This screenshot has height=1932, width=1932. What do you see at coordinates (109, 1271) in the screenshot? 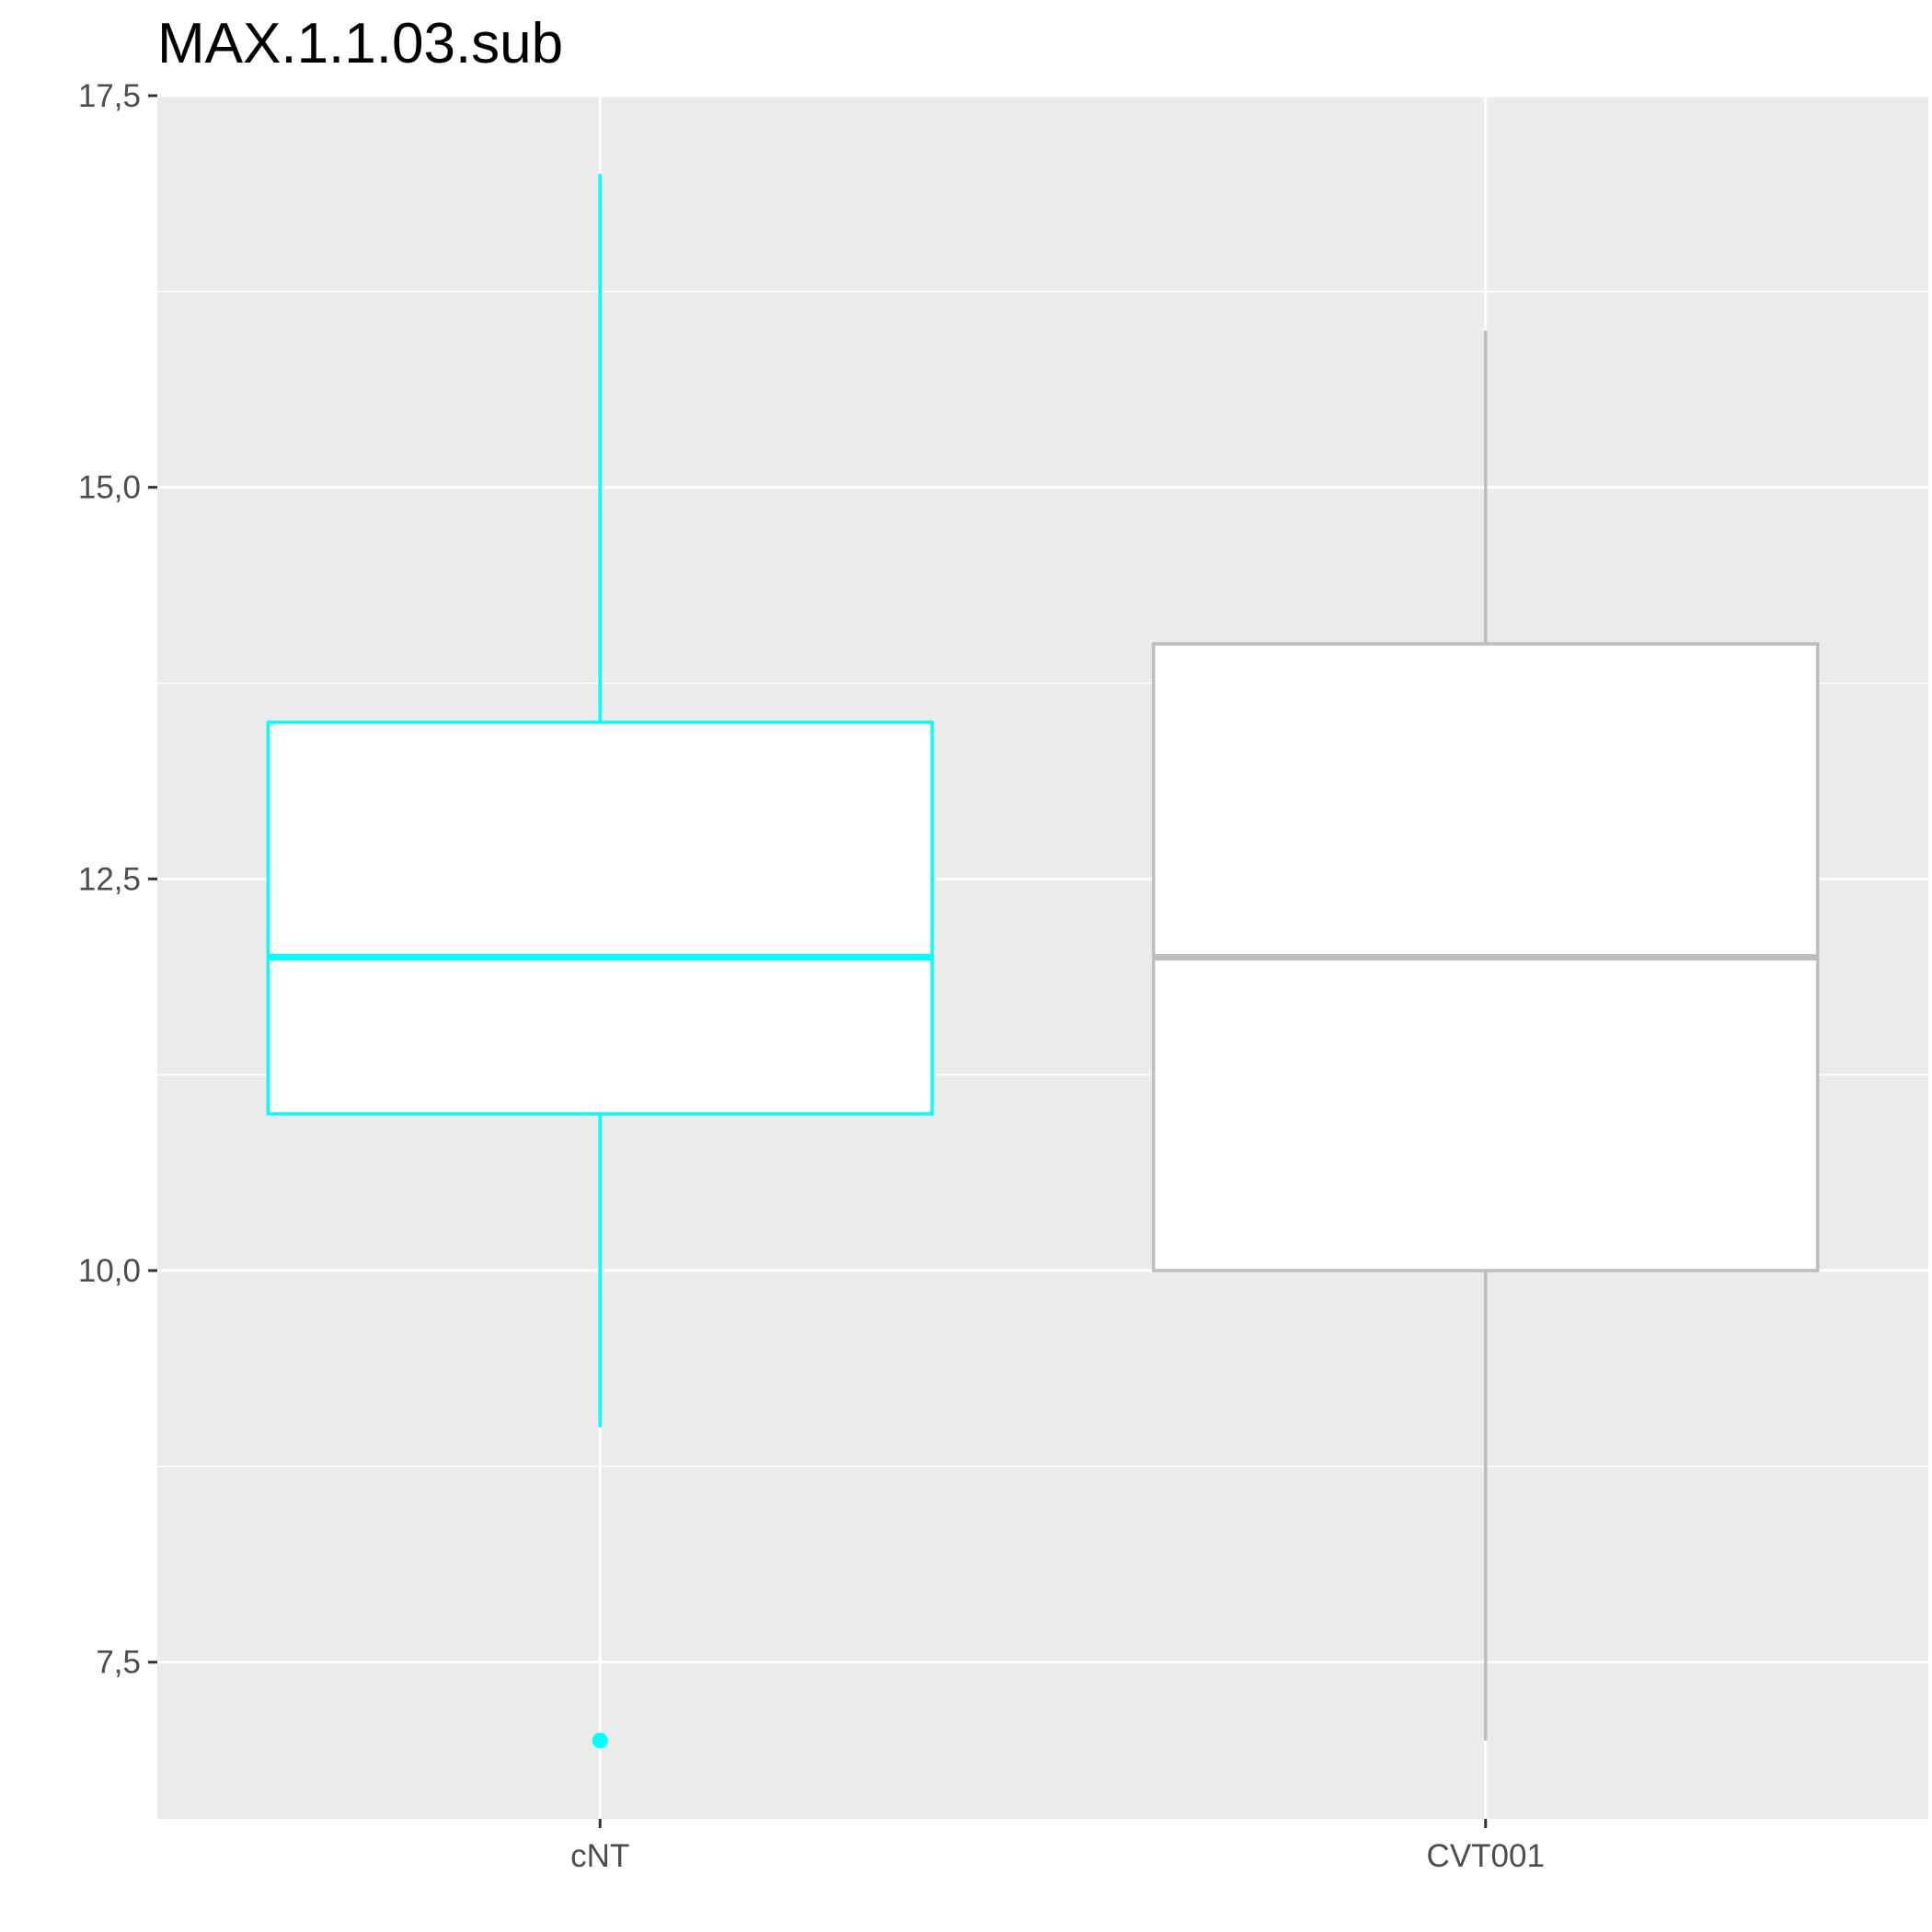
I see `y-tick-label: 10,0` at bounding box center [109, 1271].